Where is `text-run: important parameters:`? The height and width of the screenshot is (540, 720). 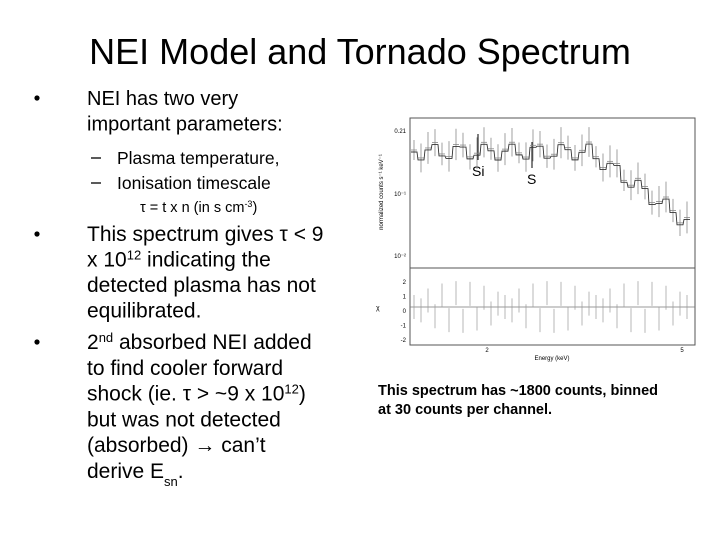
text-run: important parameters: is located at coordinates (185, 125).